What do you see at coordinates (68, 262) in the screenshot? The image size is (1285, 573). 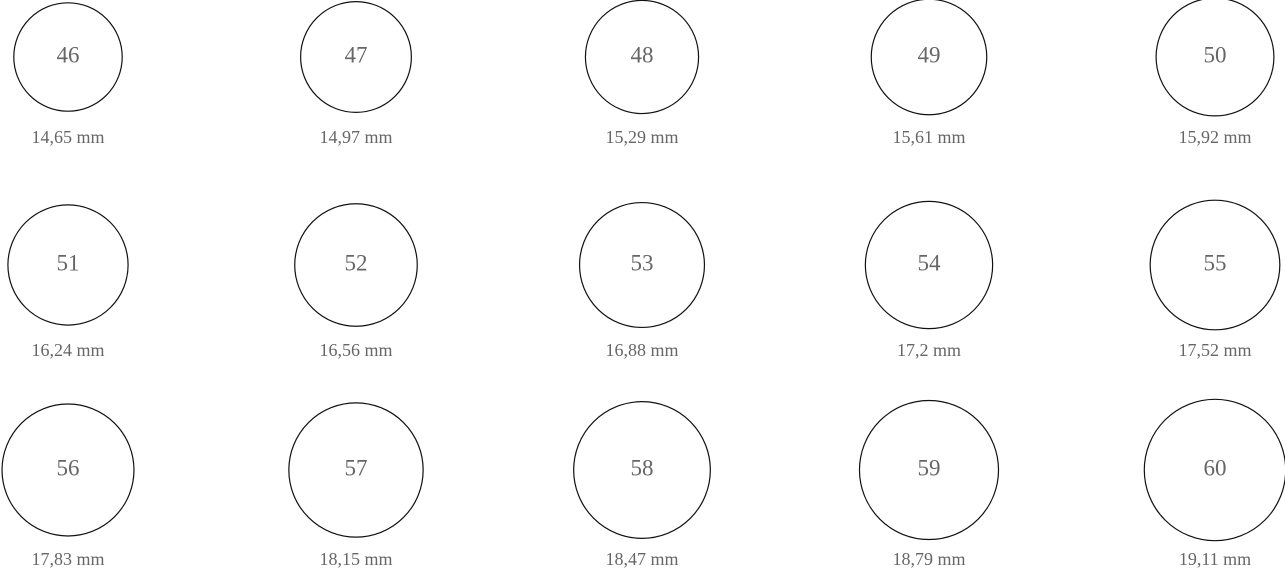 I see `ring-size: 51` at bounding box center [68, 262].